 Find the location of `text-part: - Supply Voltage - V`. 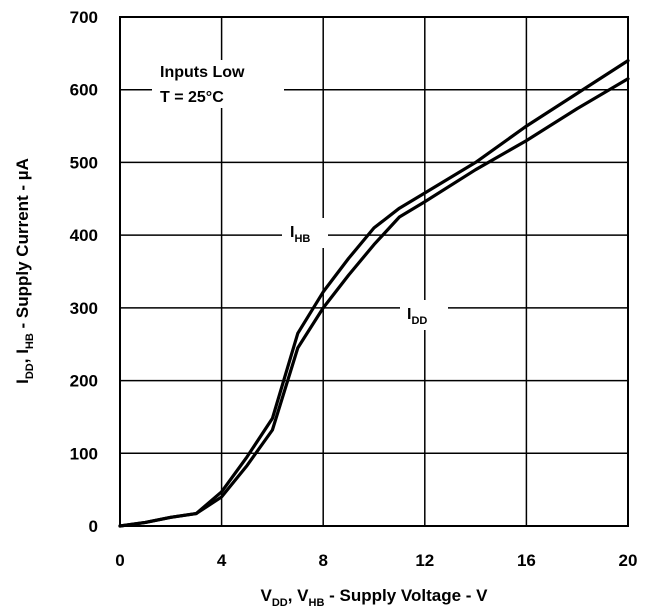

text-part: - Supply Voltage - V is located at coordinates (406, 595).